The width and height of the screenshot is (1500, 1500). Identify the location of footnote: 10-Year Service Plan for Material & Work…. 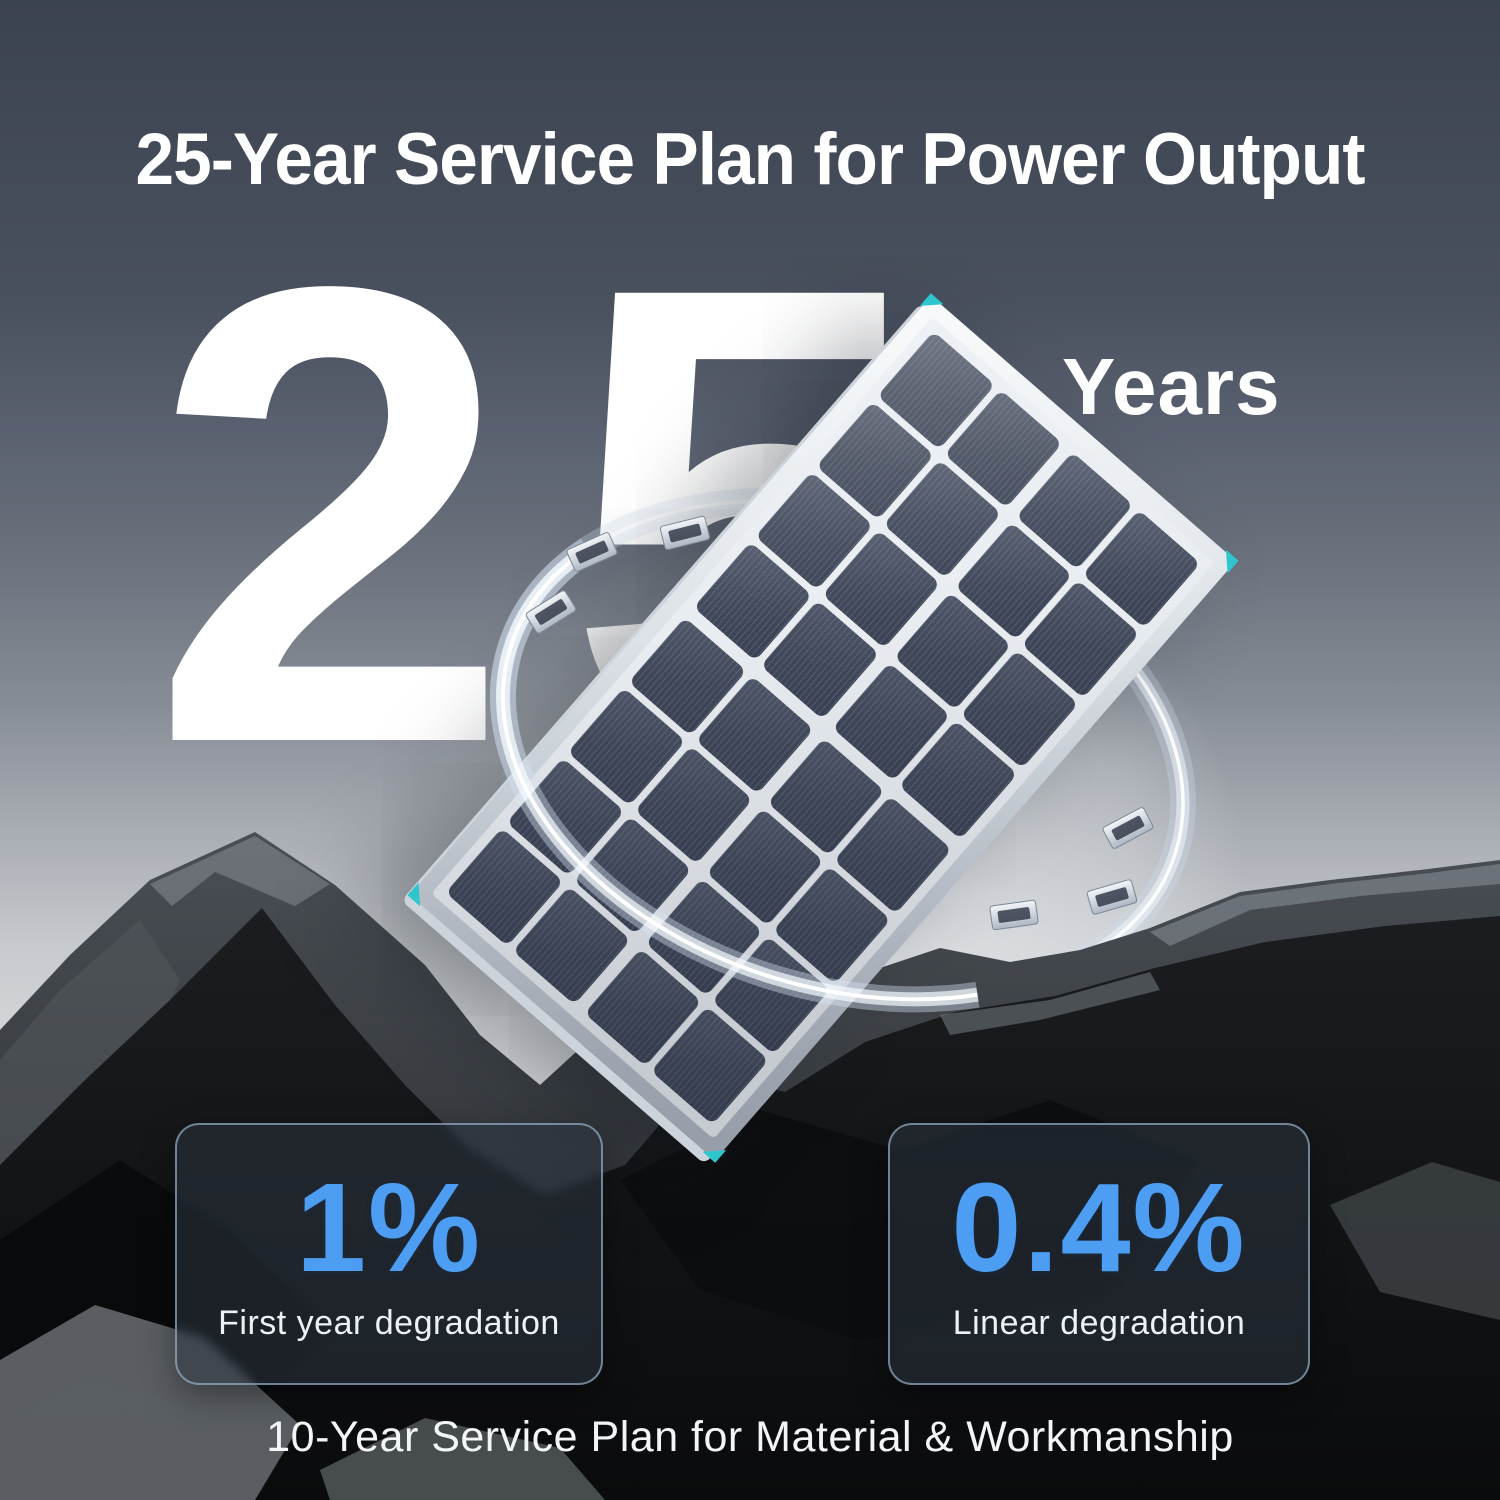
(750, 1437).